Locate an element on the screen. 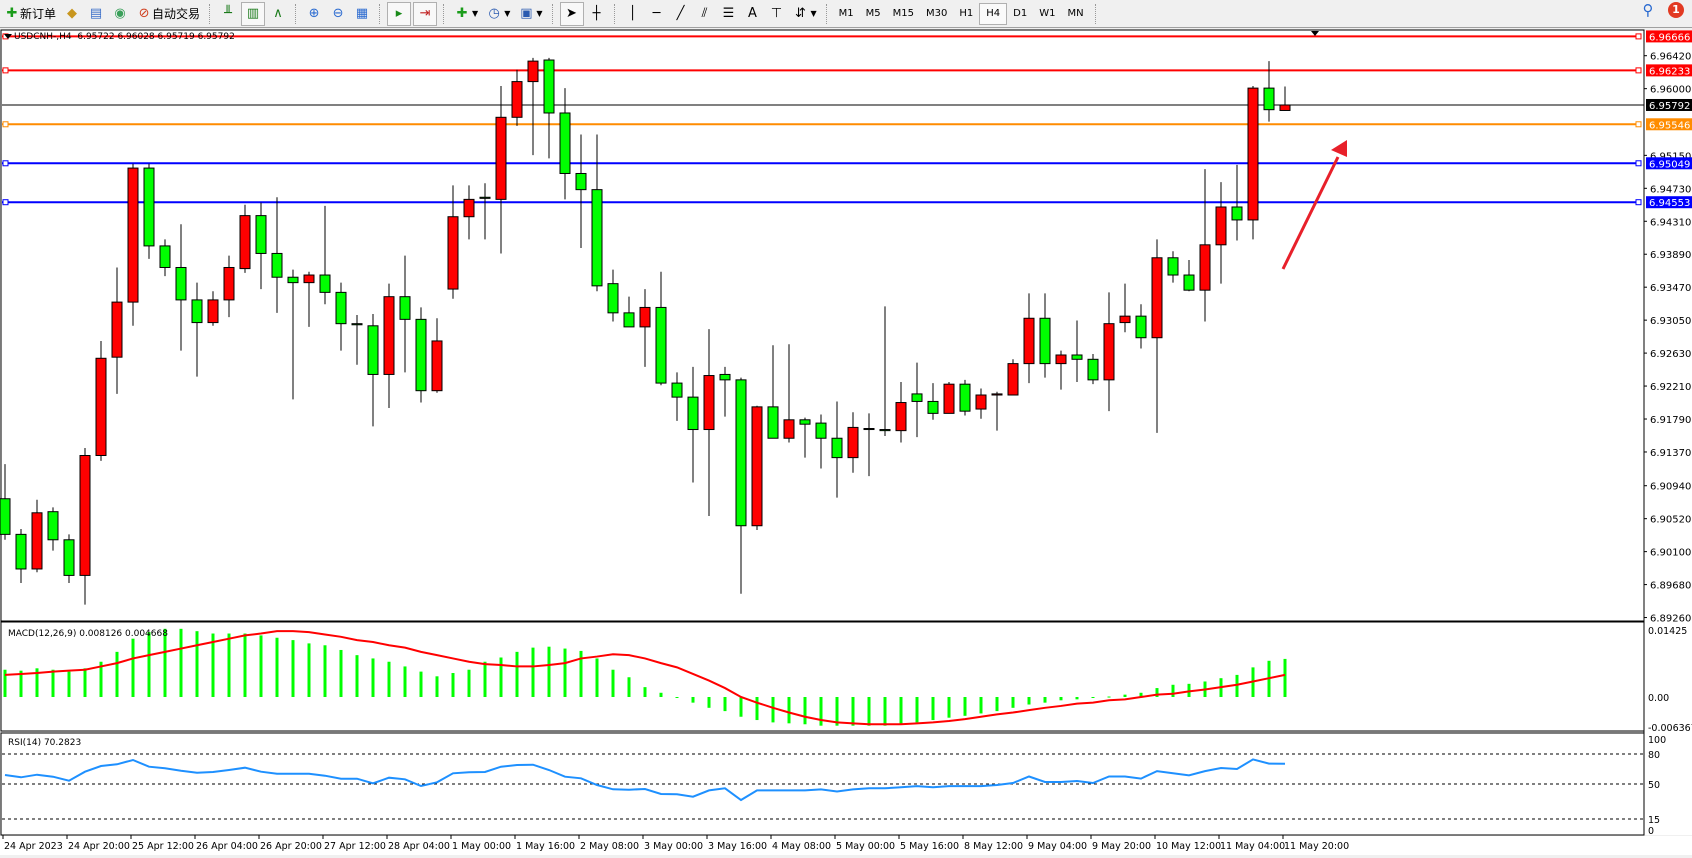  timeframe-mn: MN is located at coordinates (1075, 13).